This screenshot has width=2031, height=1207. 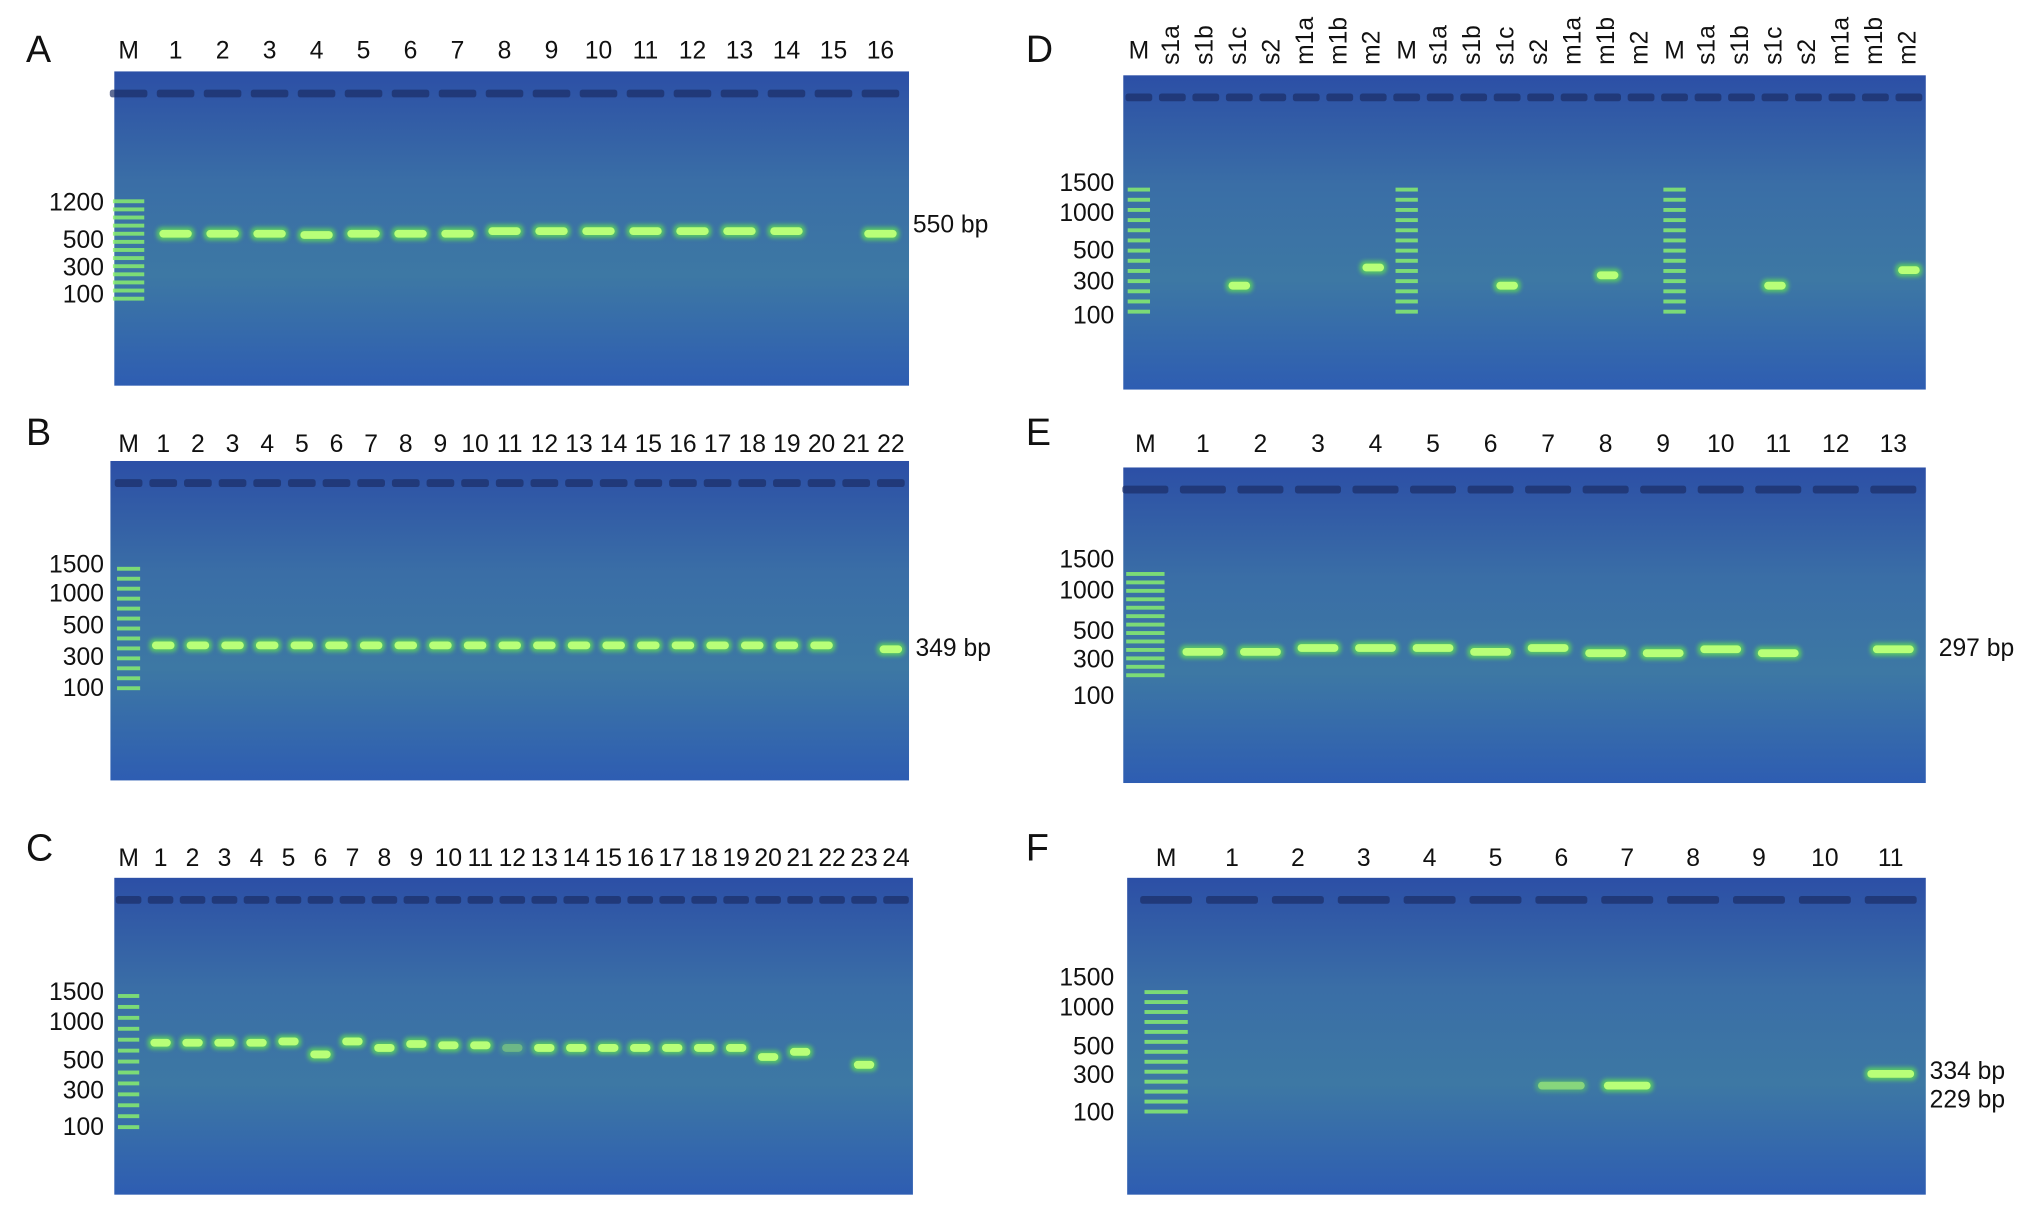 I want to click on lane-label: 4, so click(x=1430, y=858).